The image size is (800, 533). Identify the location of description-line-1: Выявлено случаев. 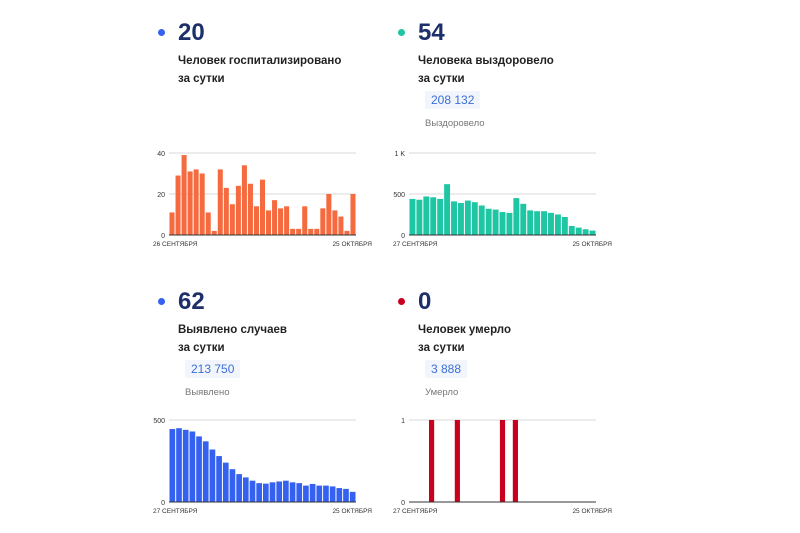
(232, 330).